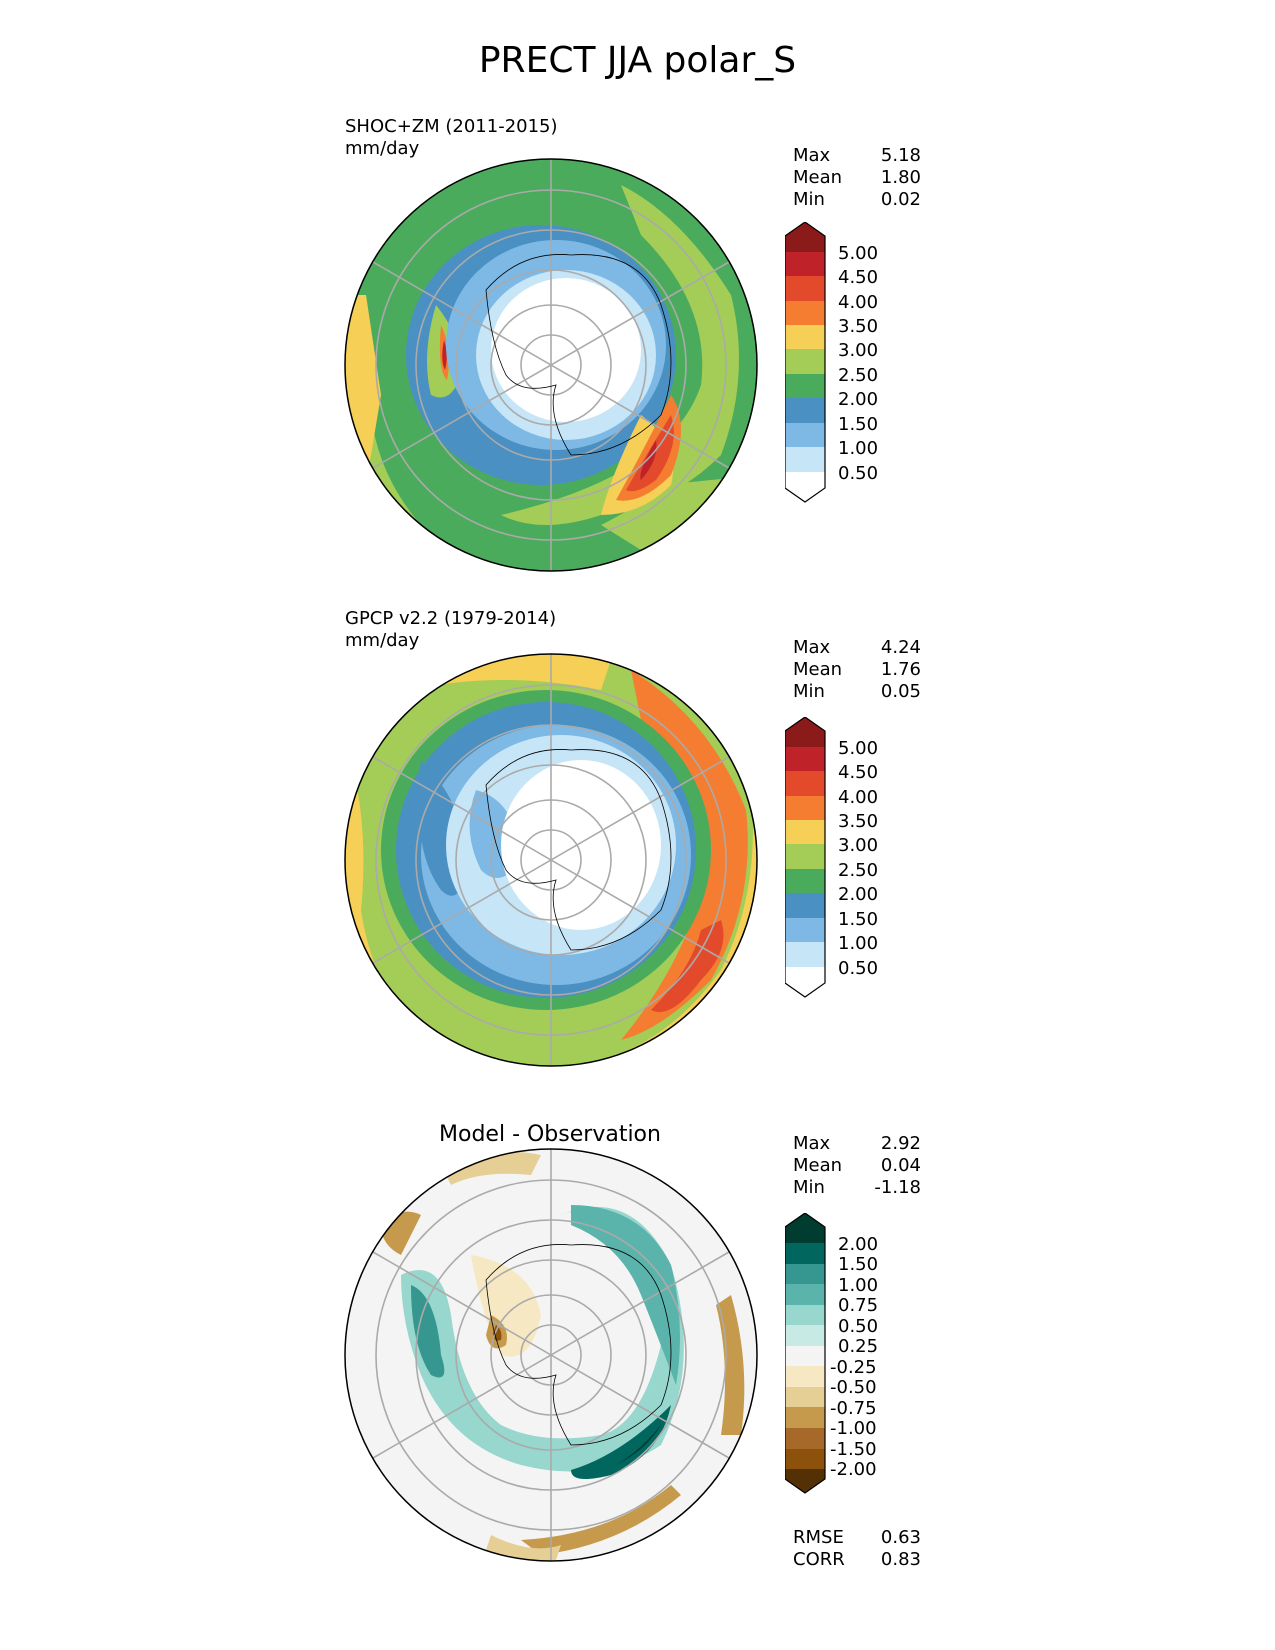 The height and width of the screenshot is (1650, 1275). I want to click on panel-2-units: mm/day, so click(382, 640).